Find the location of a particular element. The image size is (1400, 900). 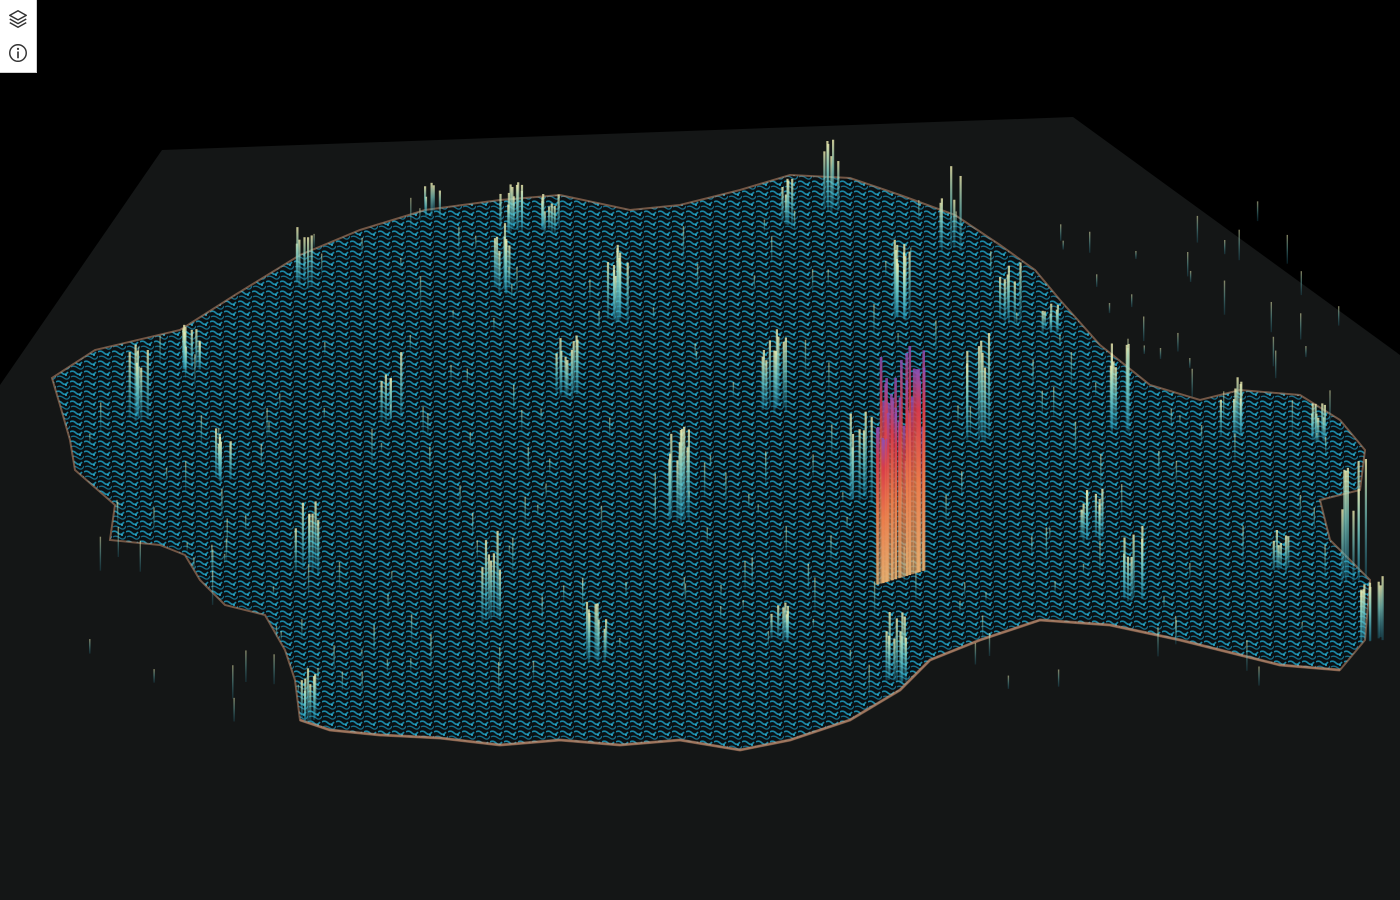

layers-button is located at coordinates (18, 19).